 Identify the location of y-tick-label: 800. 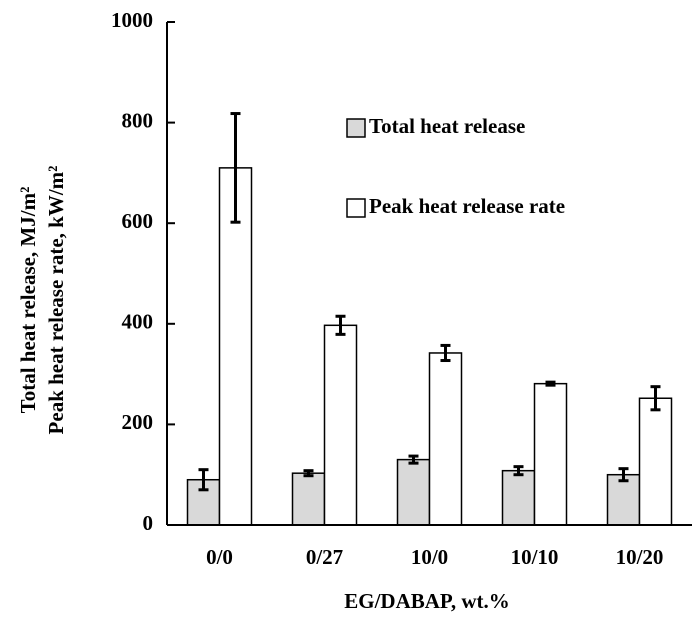
(138, 120).